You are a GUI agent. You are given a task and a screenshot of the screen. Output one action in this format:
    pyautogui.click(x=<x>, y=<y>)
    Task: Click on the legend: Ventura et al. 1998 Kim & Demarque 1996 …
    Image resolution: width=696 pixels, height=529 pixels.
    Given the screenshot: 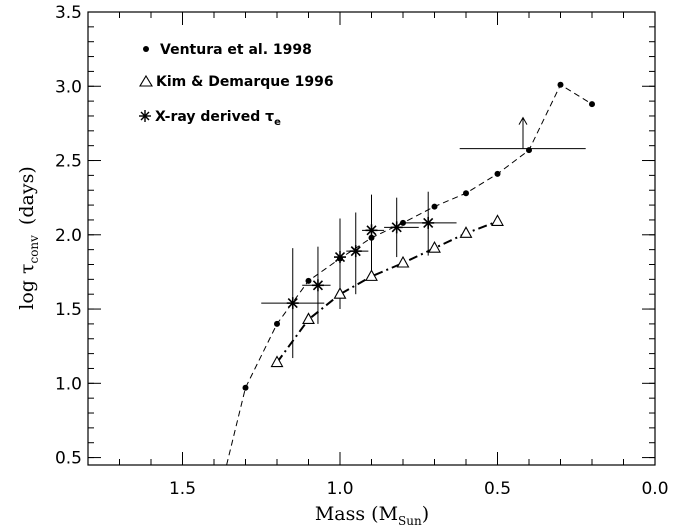 What is the action you would take?
    pyautogui.click(x=236, y=85)
    